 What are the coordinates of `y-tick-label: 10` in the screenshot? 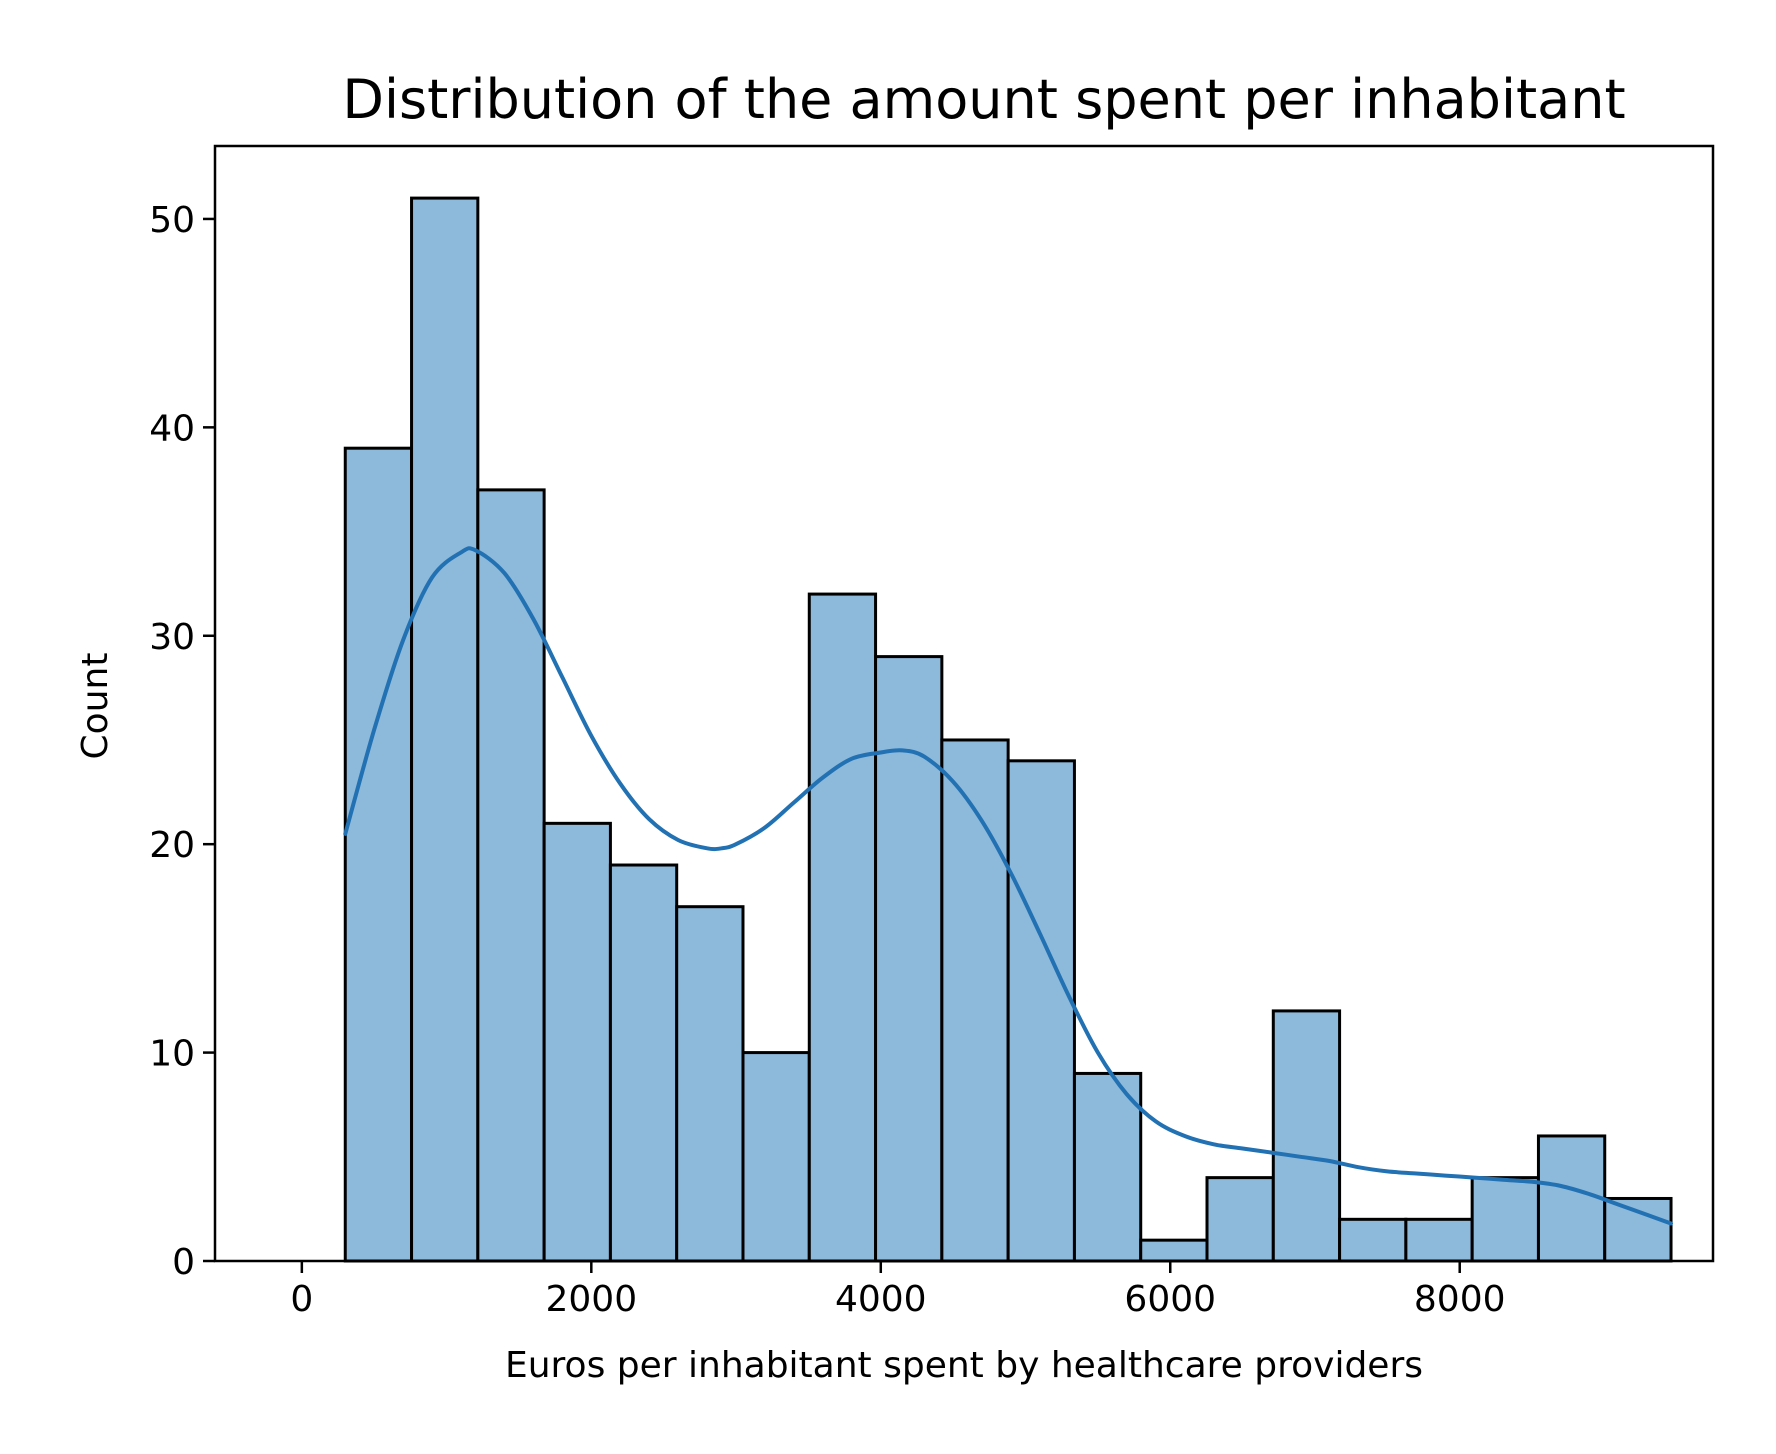 It's located at (172, 1054).